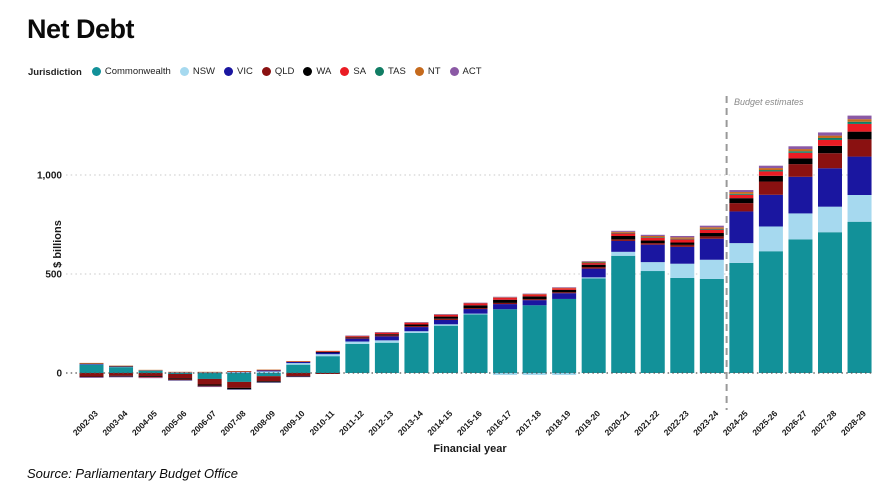  What do you see at coordinates (197, 71) in the screenshot?
I see `legend-item-nsw: NSW` at bounding box center [197, 71].